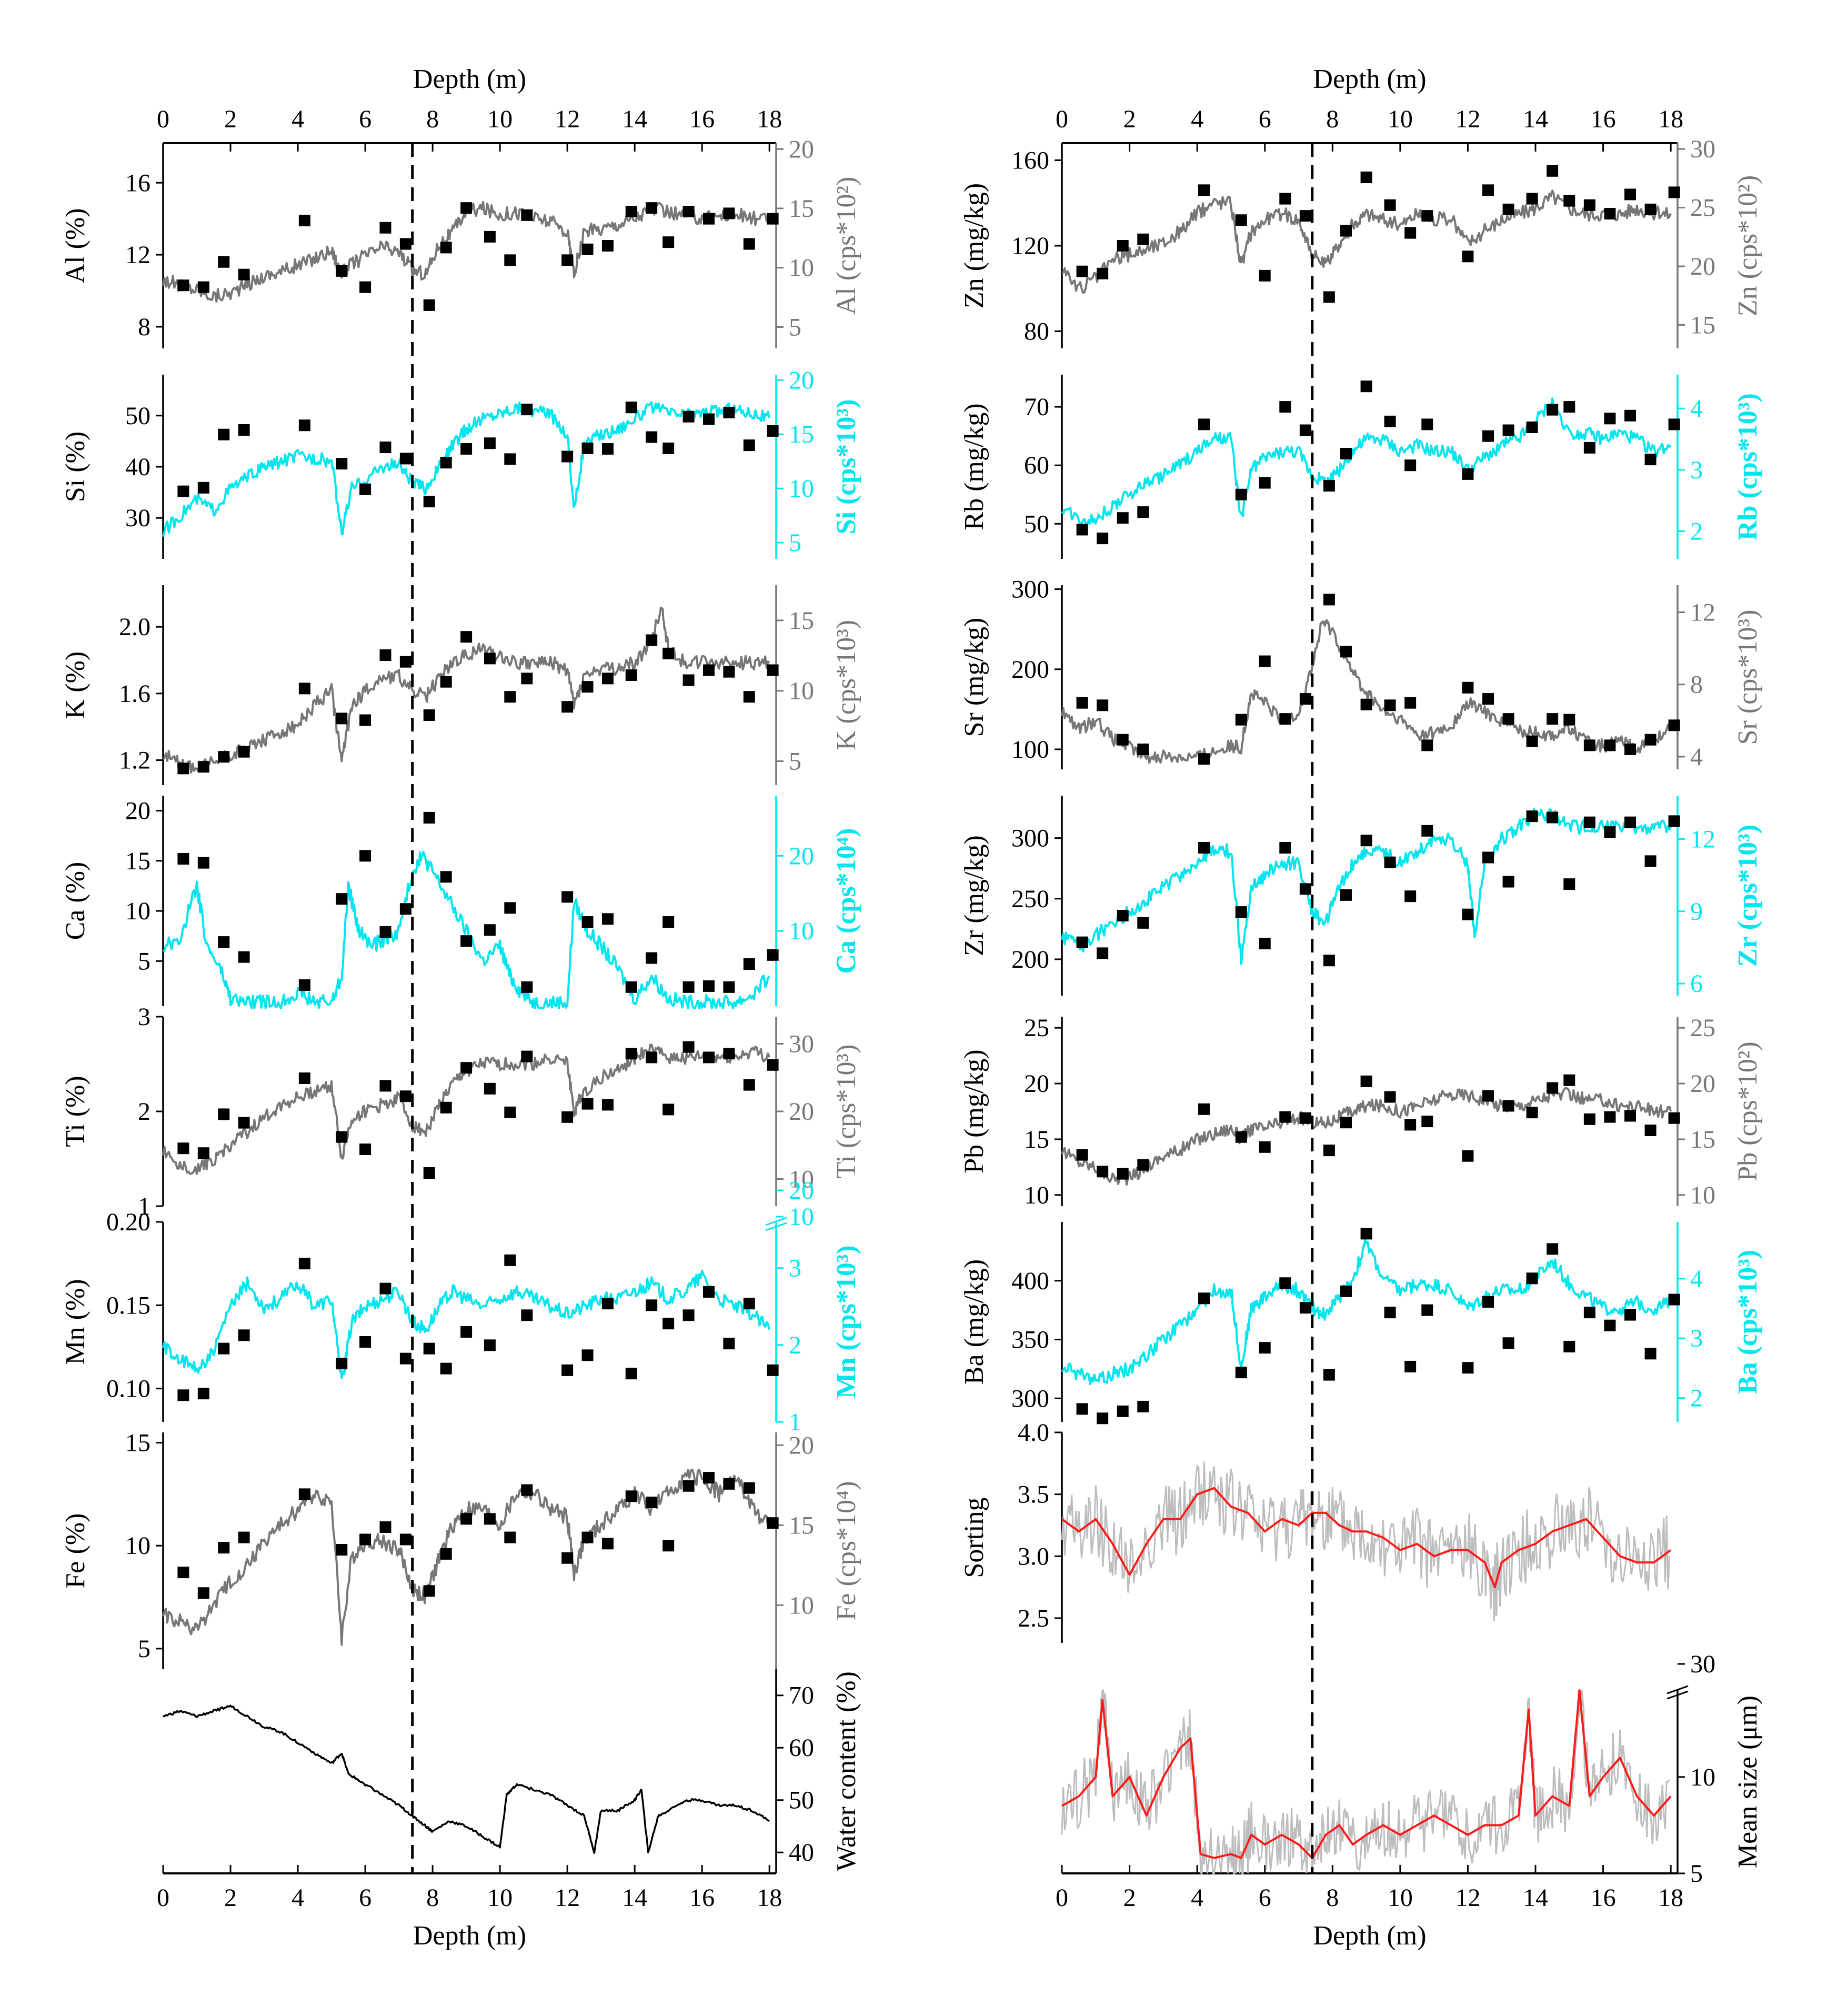 This screenshot has height=2016, width=1847. What do you see at coordinates (795, 543) in the screenshot?
I see `right-tick-label: 5` at bounding box center [795, 543].